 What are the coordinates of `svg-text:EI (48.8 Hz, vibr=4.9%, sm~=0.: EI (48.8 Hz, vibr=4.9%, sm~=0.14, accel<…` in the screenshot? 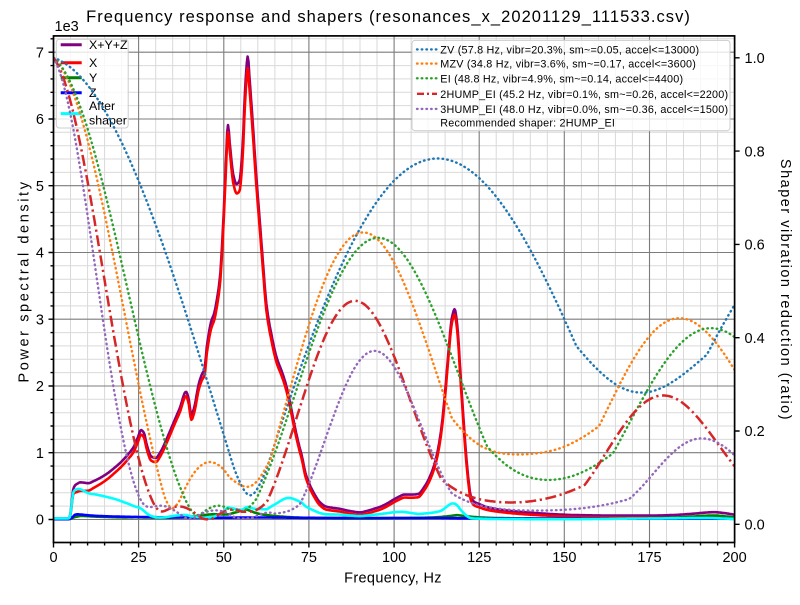 It's located at (561, 79).